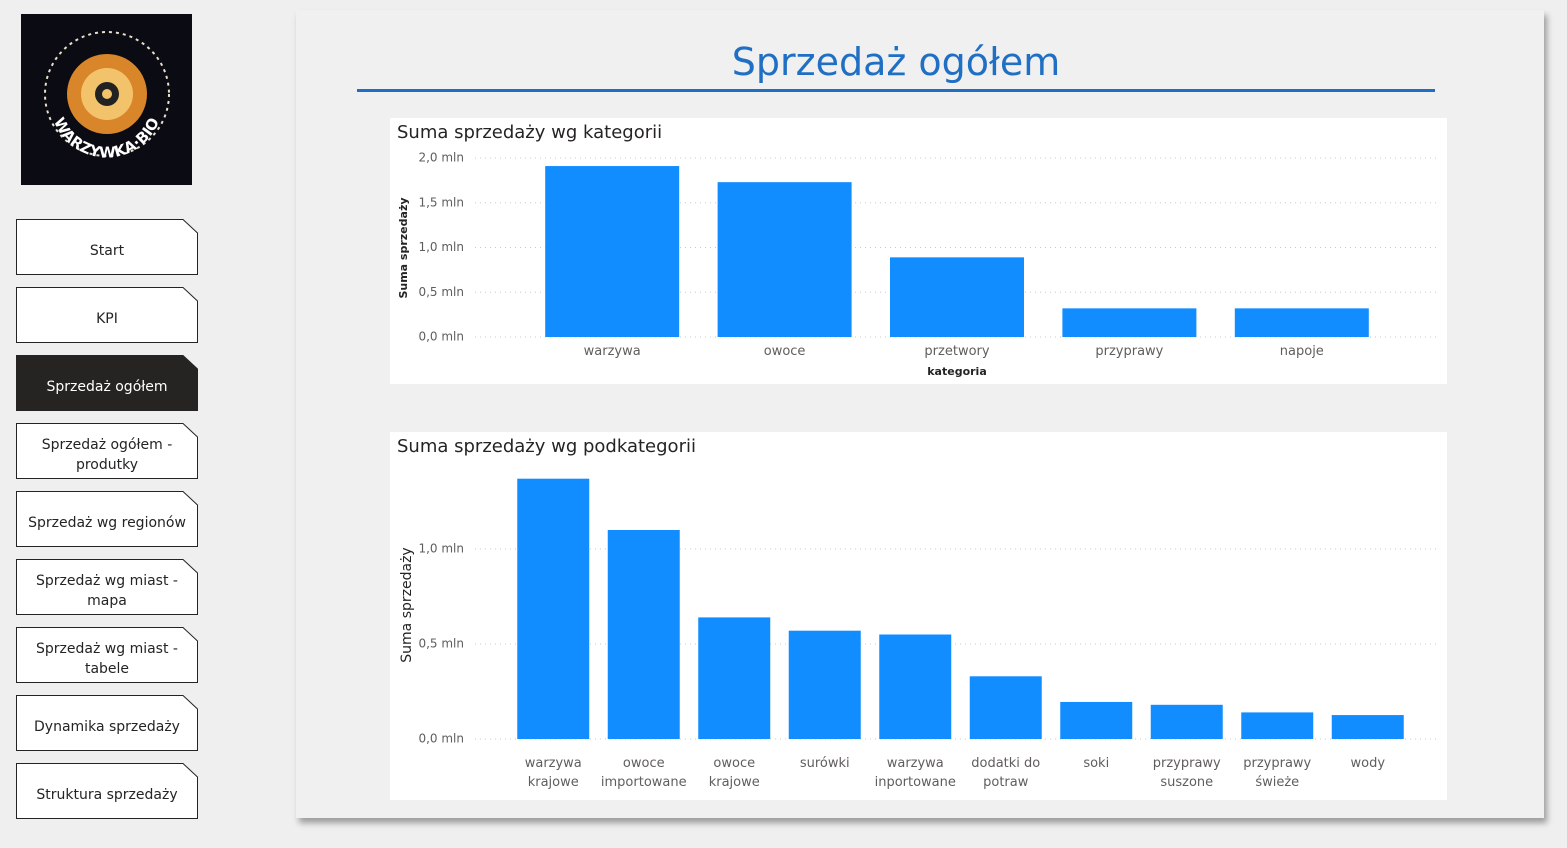 The width and height of the screenshot is (1567, 848). Describe the element at coordinates (553, 773) in the screenshot. I see `x-tick-label: warzywa krajowe` at that location.